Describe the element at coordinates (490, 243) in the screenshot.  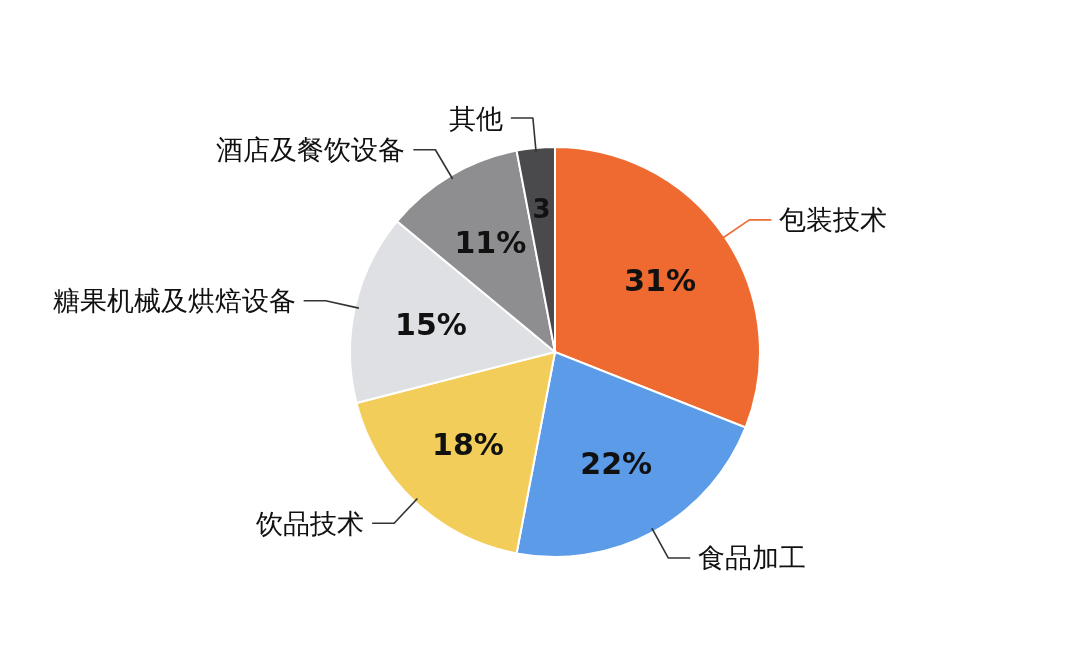
I see `data-label: 11%` at that location.